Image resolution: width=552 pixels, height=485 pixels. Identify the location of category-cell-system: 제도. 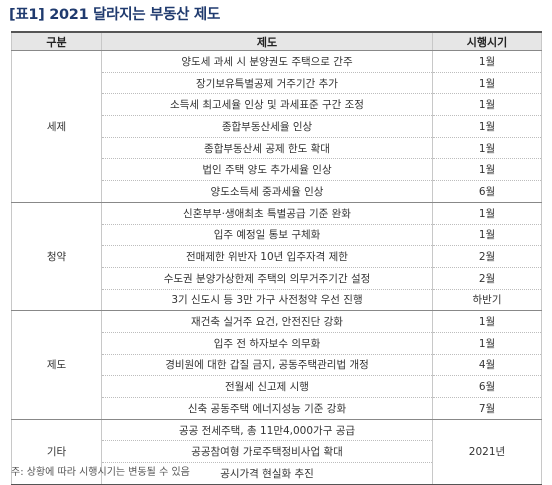
(56, 365).